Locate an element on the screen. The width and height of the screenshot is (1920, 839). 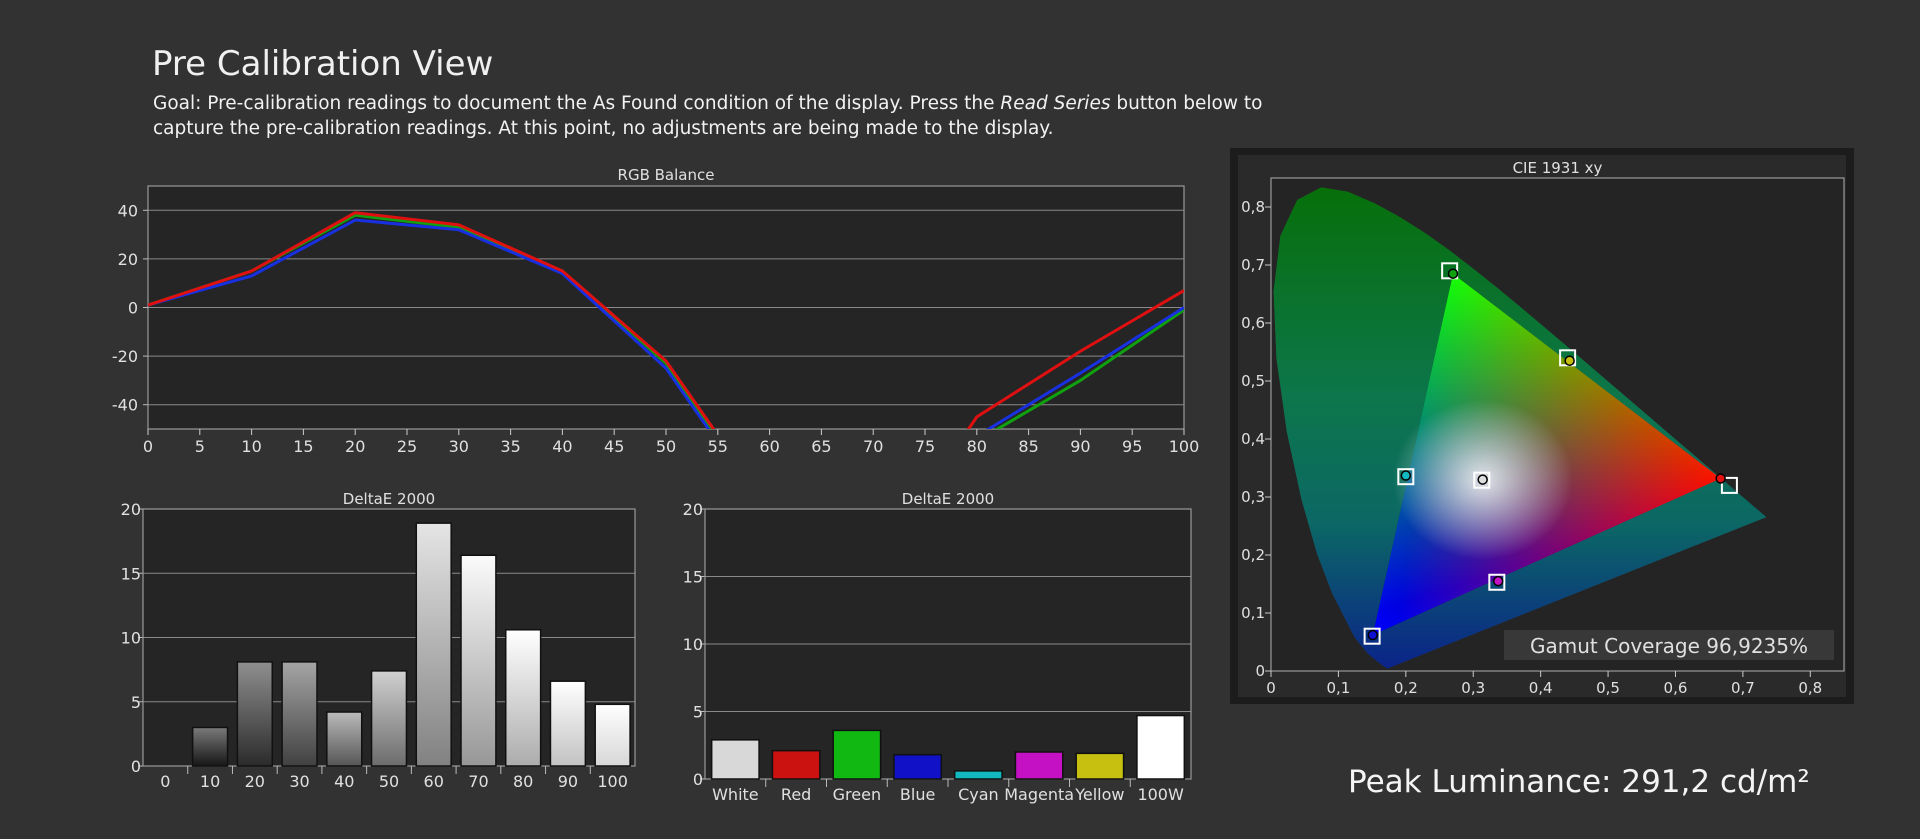
cie-target-magenta is located at coordinates (1497, 582).